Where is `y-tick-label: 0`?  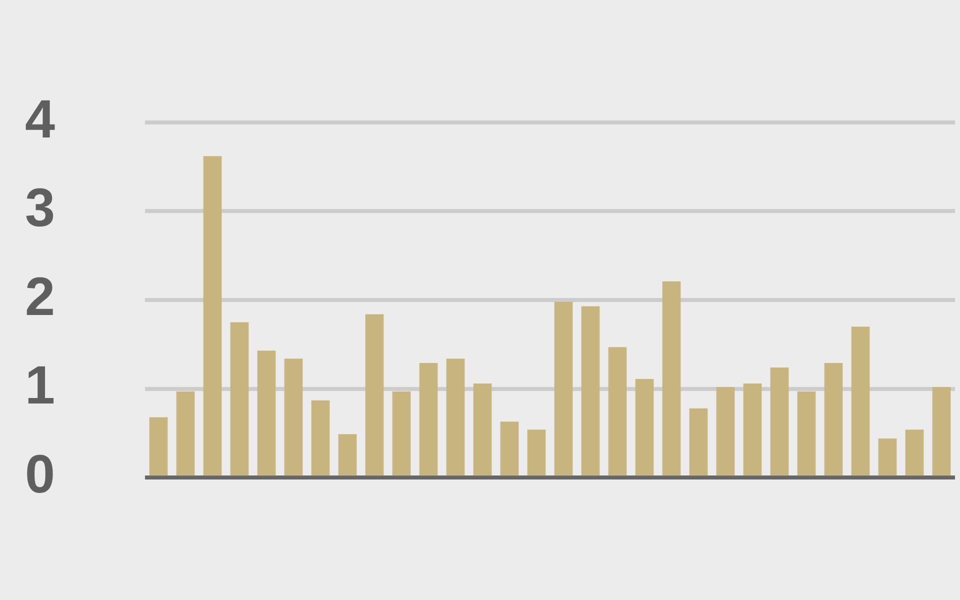 y-tick-label: 0 is located at coordinates (39, 474).